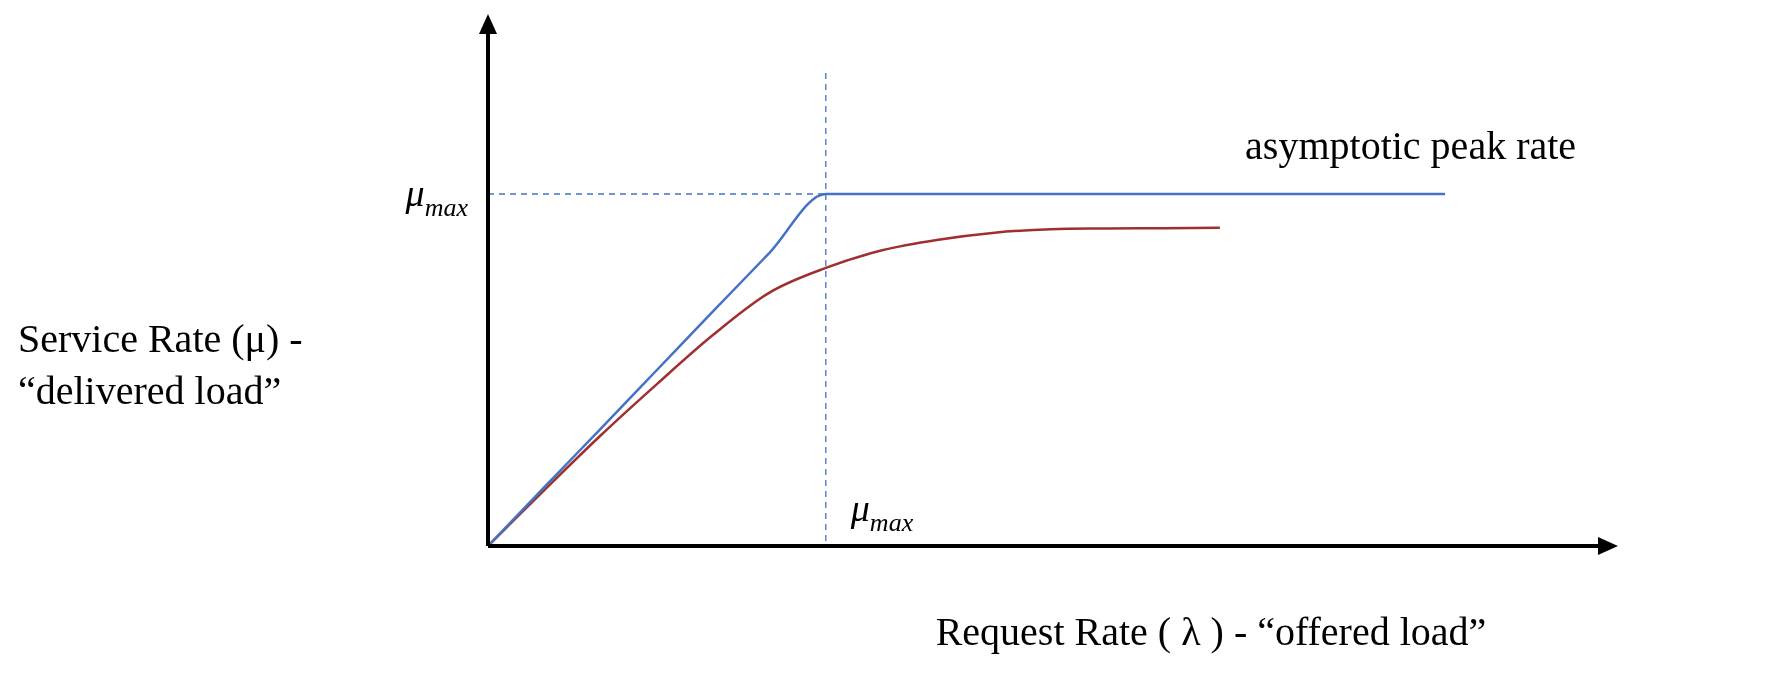 This screenshot has width=1772, height=674. What do you see at coordinates (1411, 145) in the screenshot?
I see `text: asymptotic peak rate` at bounding box center [1411, 145].